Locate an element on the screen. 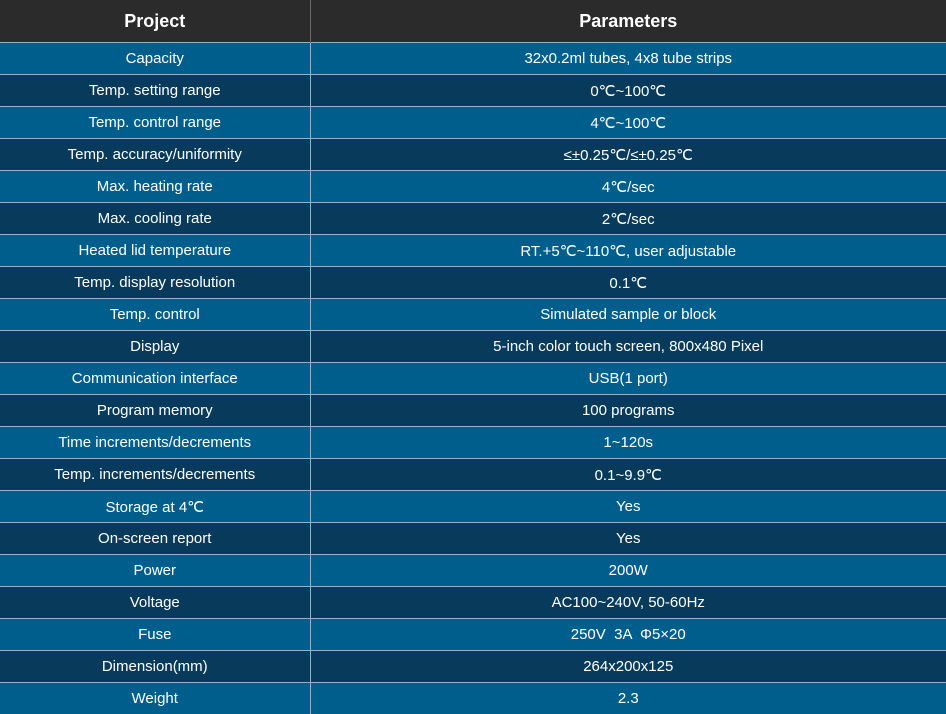 This screenshot has height=714, width=946. cell-parameters: 2℃/sec is located at coordinates (628, 219).